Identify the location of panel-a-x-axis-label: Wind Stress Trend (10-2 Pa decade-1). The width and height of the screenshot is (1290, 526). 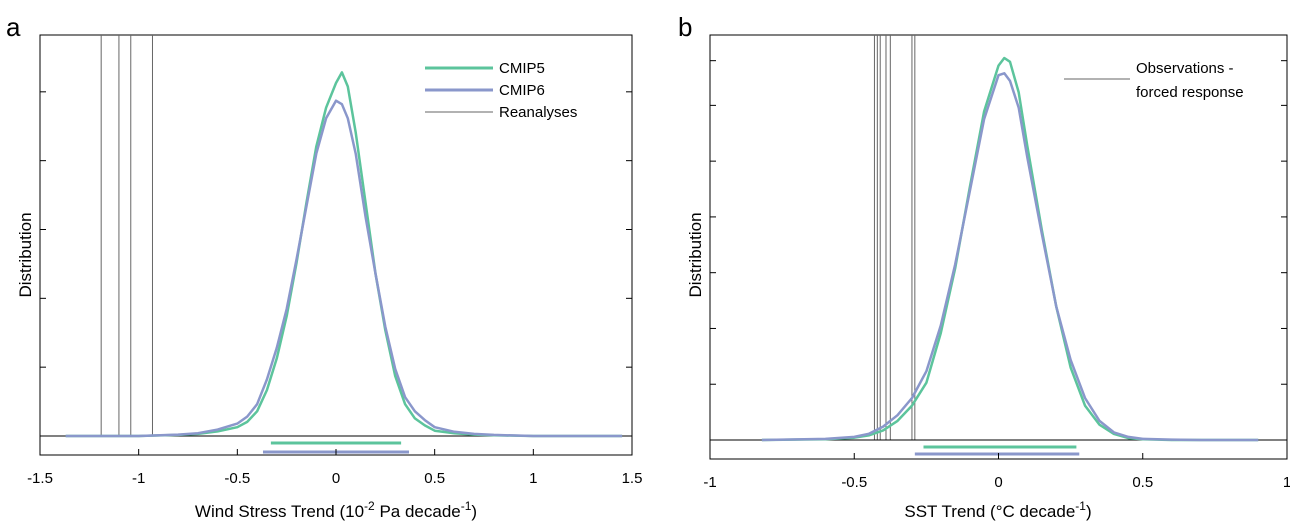
(336, 510).